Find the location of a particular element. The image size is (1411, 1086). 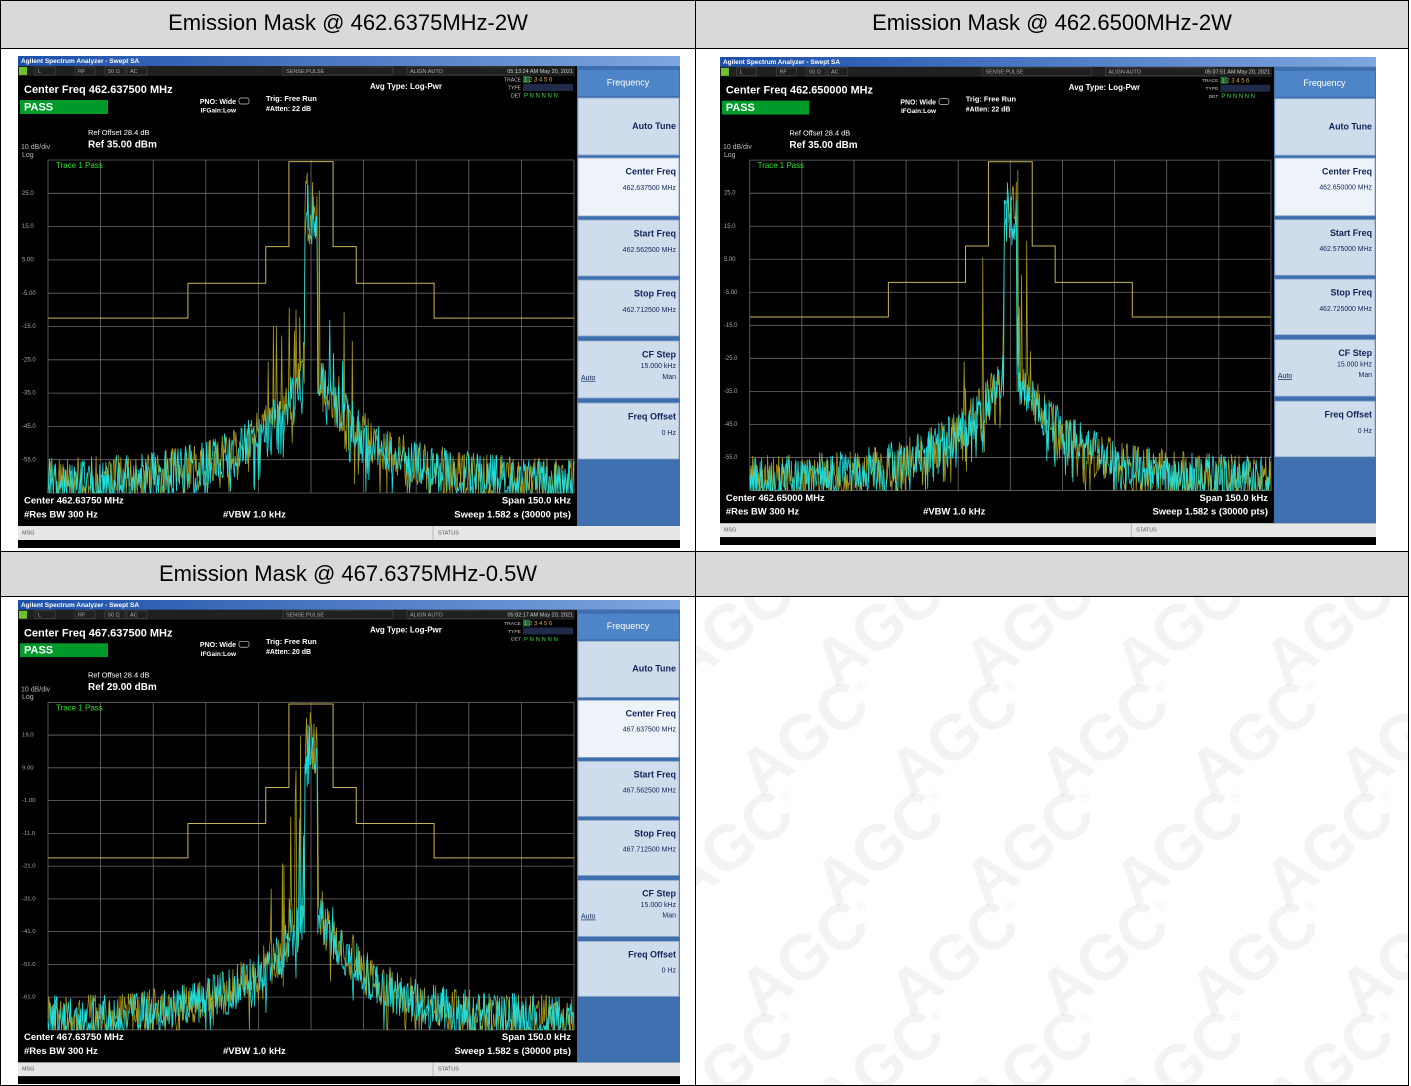

timestamp: 05:13:24 AM May 20, 2021 is located at coordinates (540, 72).